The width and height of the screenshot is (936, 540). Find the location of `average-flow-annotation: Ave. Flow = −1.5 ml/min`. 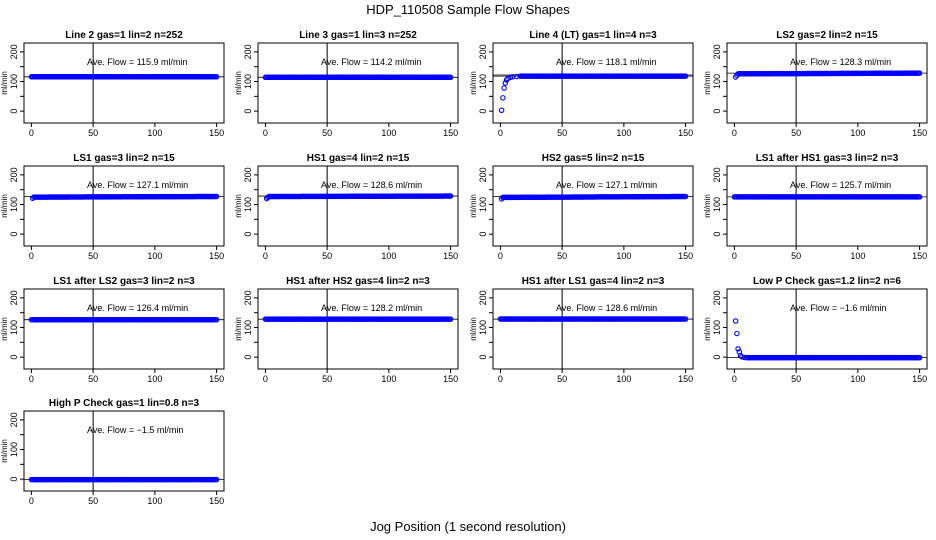

average-flow-annotation: Ave. Flow = −1.5 ml/min is located at coordinates (135, 430).